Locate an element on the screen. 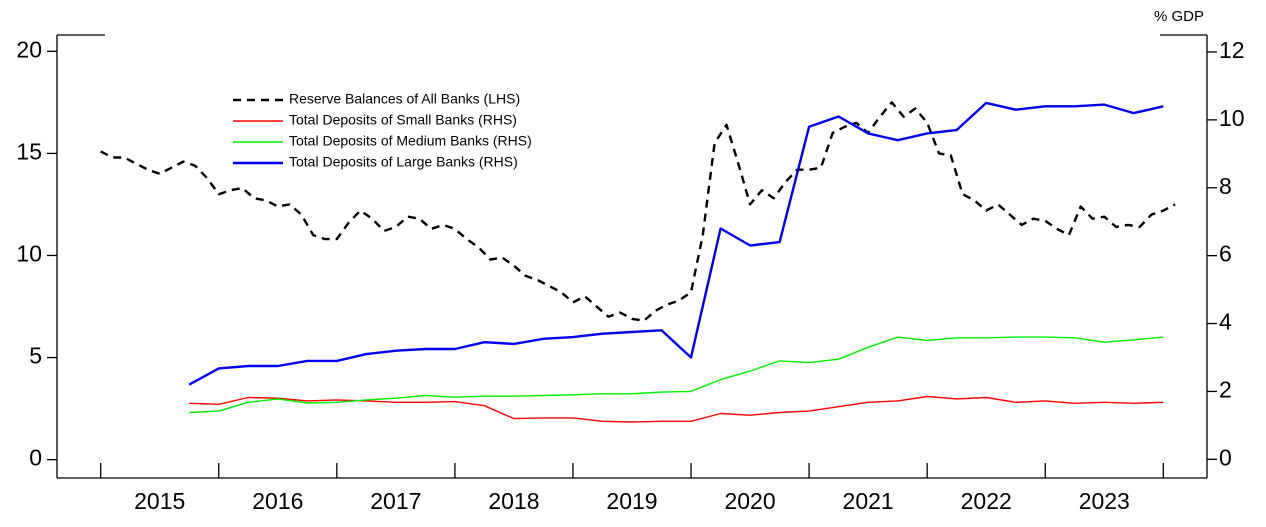 This screenshot has height=527, width=1266. x-tick-label: 2017 is located at coordinates (395, 501).